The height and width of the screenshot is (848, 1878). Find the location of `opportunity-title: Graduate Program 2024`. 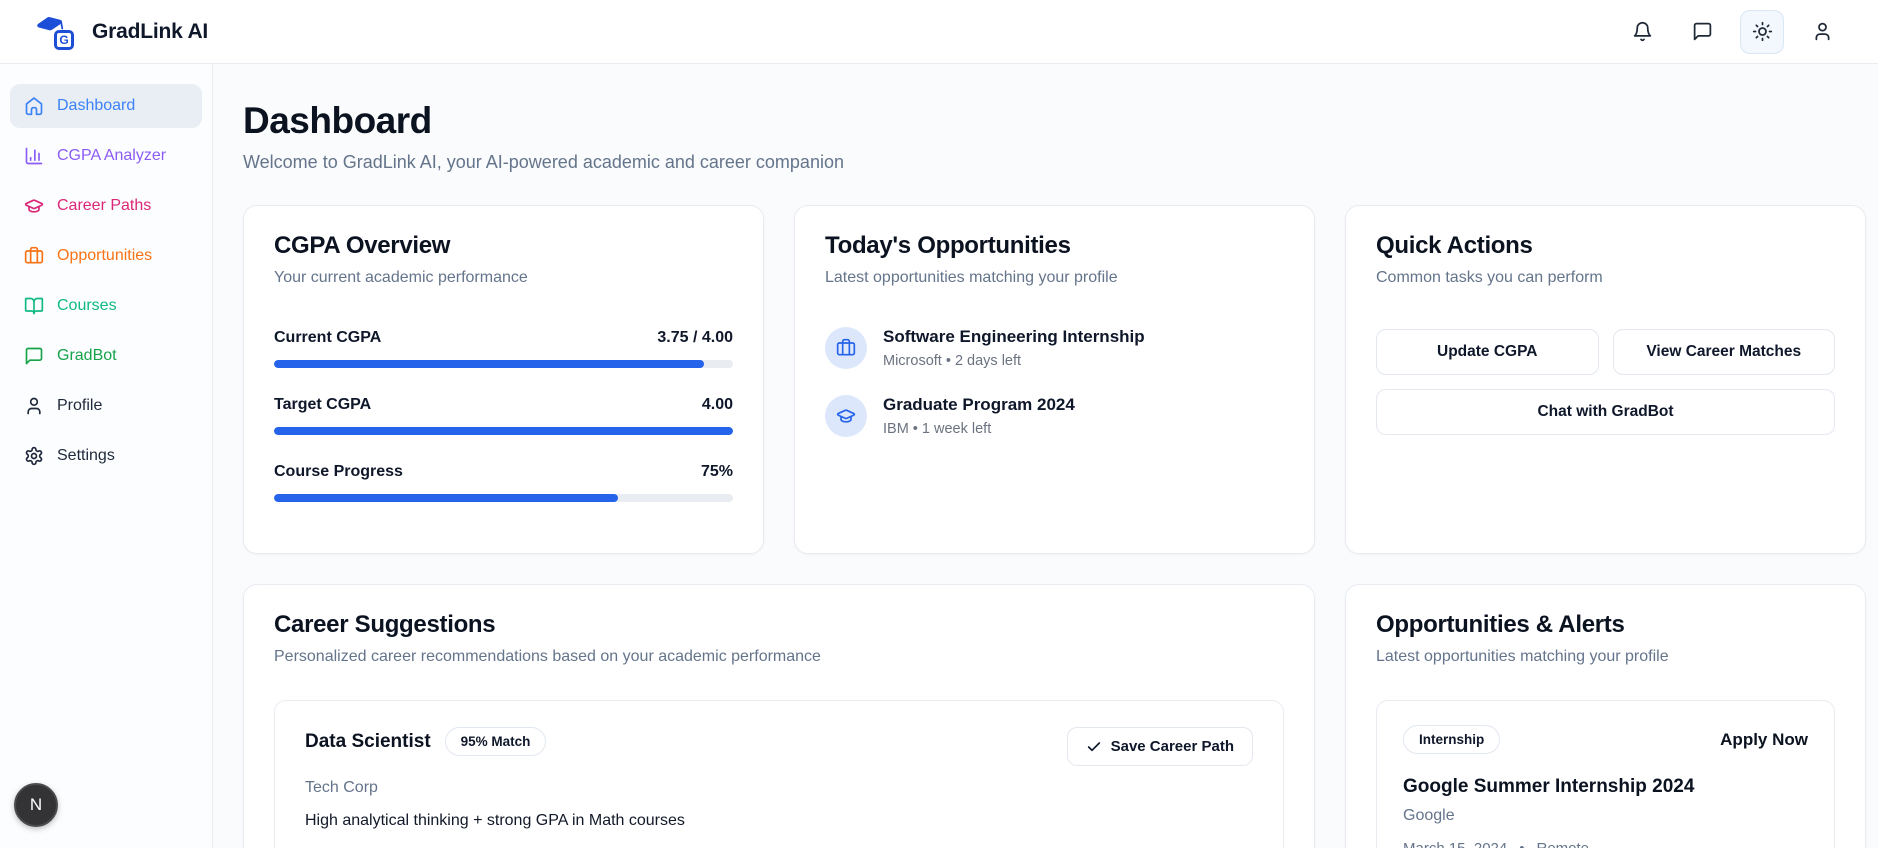

opportunity-title: Graduate Program 2024 is located at coordinates (979, 404).